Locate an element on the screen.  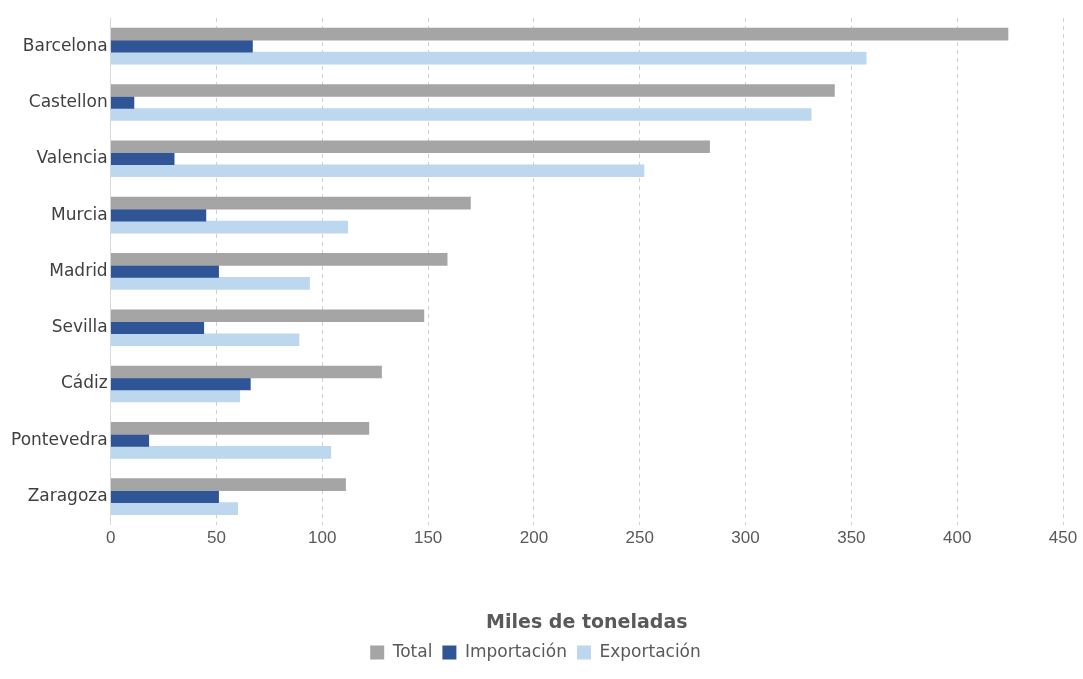
x-tick-label: 350 is located at coordinates (851, 537).